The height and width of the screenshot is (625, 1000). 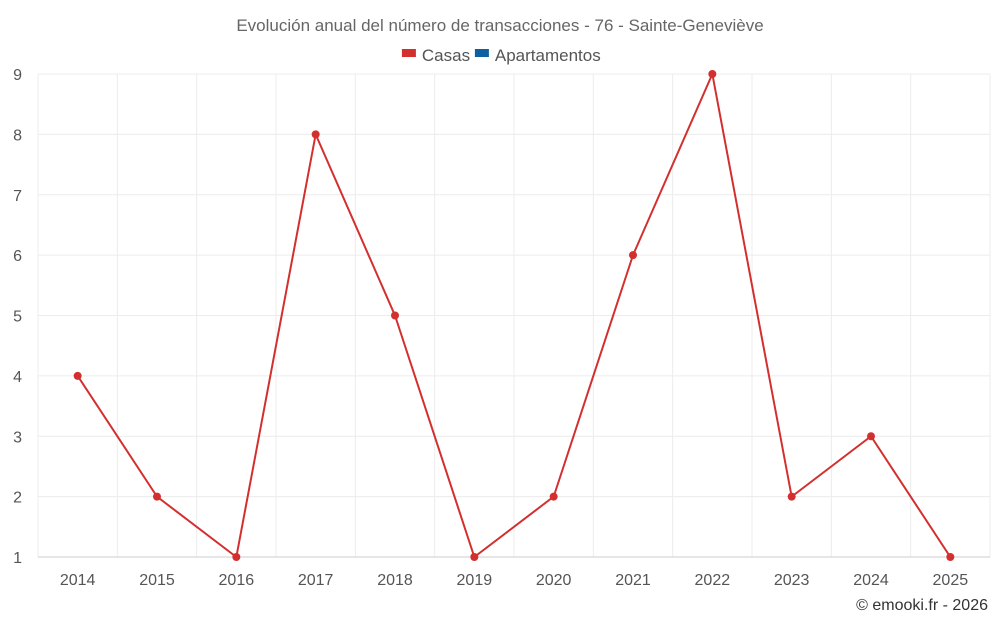 What do you see at coordinates (871, 580) in the screenshot?
I see `x-tick-label: 2024` at bounding box center [871, 580].